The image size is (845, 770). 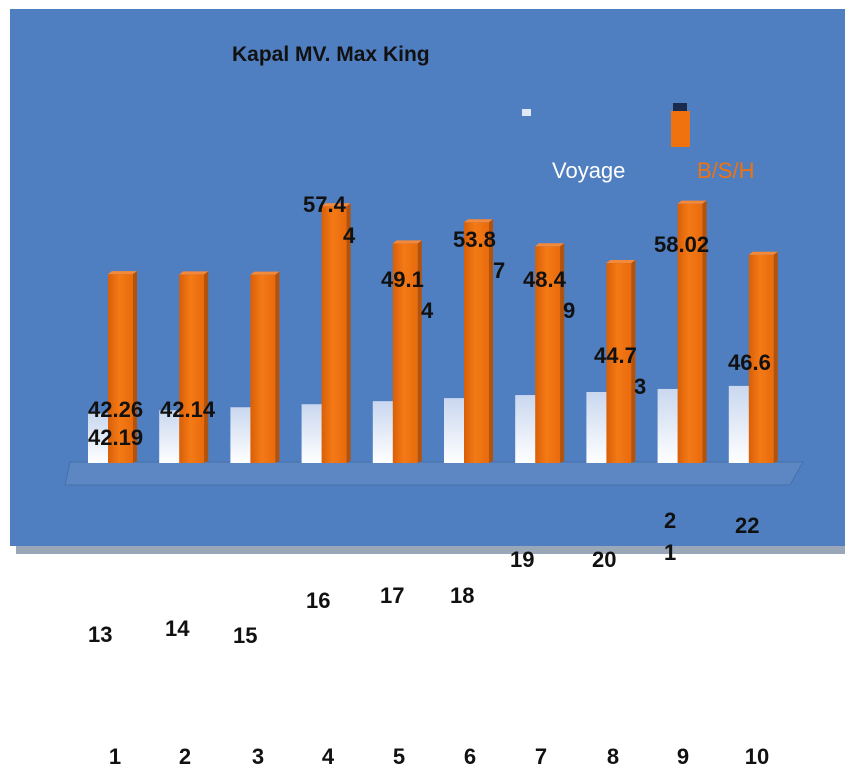 What do you see at coordinates (683, 756) in the screenshot?
I see `category-label-9: 9` at bounding box center [683, 756].